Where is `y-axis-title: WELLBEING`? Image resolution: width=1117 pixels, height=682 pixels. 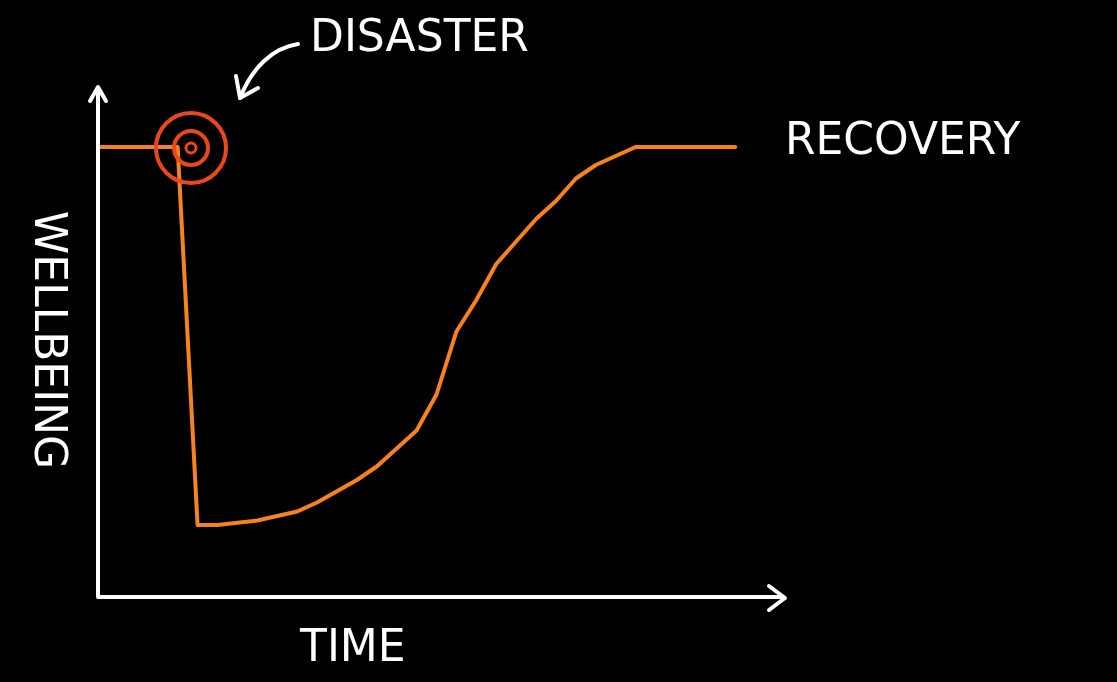
y-axis-title: WELLBEING is located at coordinates (50, 340).